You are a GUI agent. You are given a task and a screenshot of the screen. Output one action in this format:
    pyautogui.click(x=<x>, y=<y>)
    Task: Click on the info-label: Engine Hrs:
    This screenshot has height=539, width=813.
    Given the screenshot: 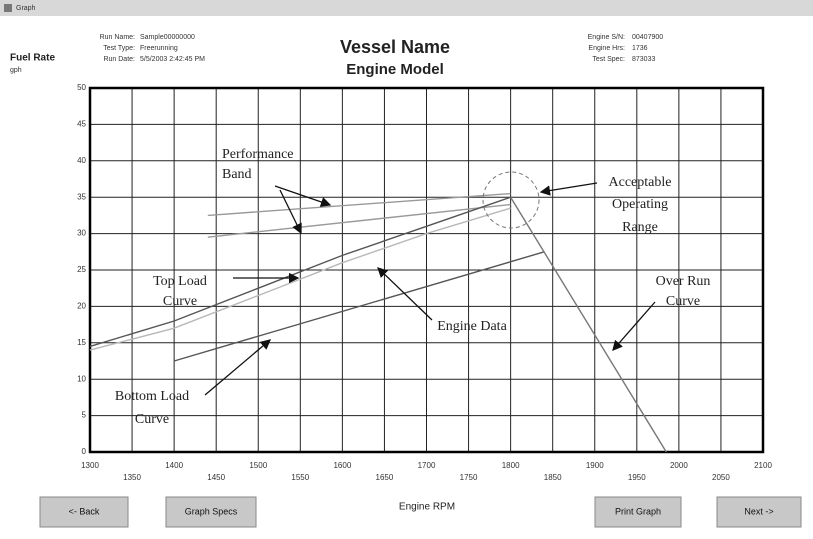 What is the action you would take?
    pyautogui.click(x=606, y=48)
    